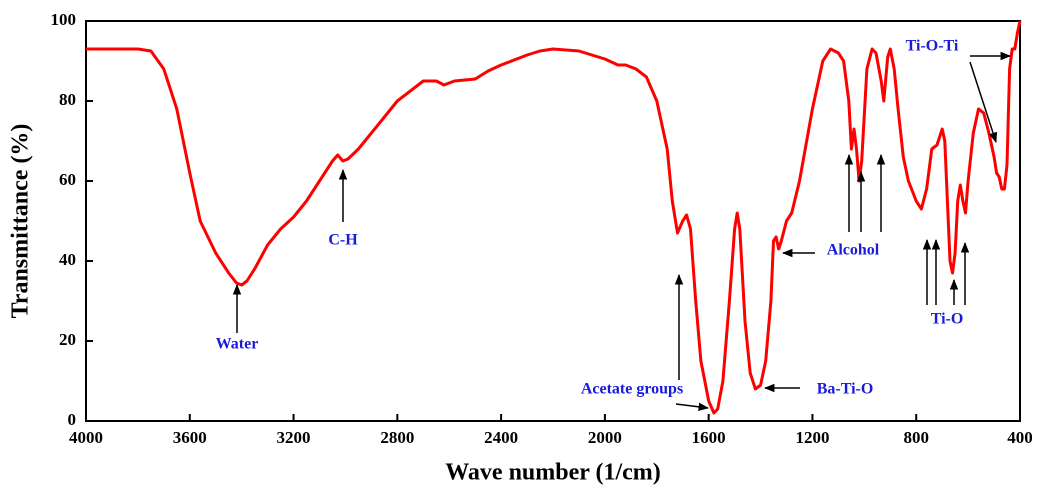 This screenshot has width=1041, height=496. Describe the element at coordinates (21, 221) in the screenshot. I see `y-axis-title: Transmittance (%)` at that location.